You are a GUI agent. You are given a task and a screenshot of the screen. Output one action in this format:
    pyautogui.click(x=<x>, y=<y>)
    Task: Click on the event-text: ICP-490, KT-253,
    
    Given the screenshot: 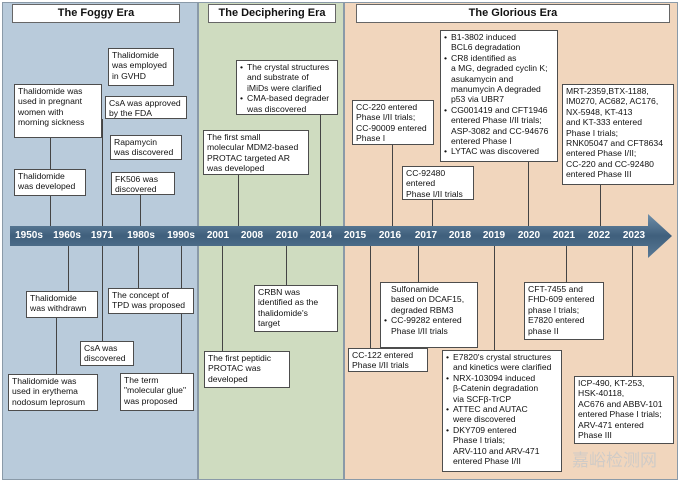 What is the action you would take?
    pyautogui.click(x=611, y=383)
    